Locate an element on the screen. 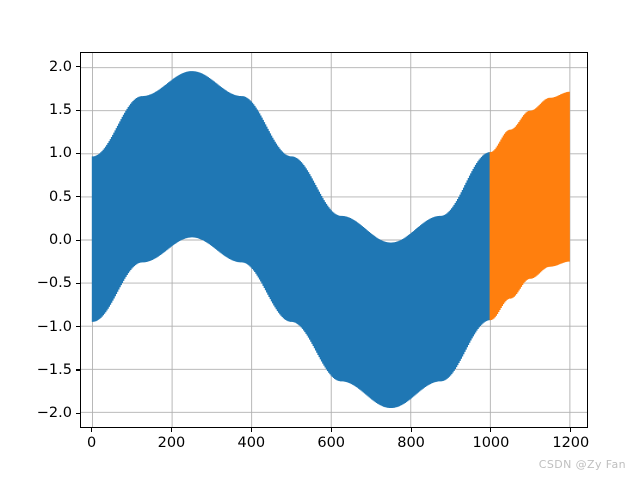  y-tick-label: 0.0 is located at coordinates (60, 240).